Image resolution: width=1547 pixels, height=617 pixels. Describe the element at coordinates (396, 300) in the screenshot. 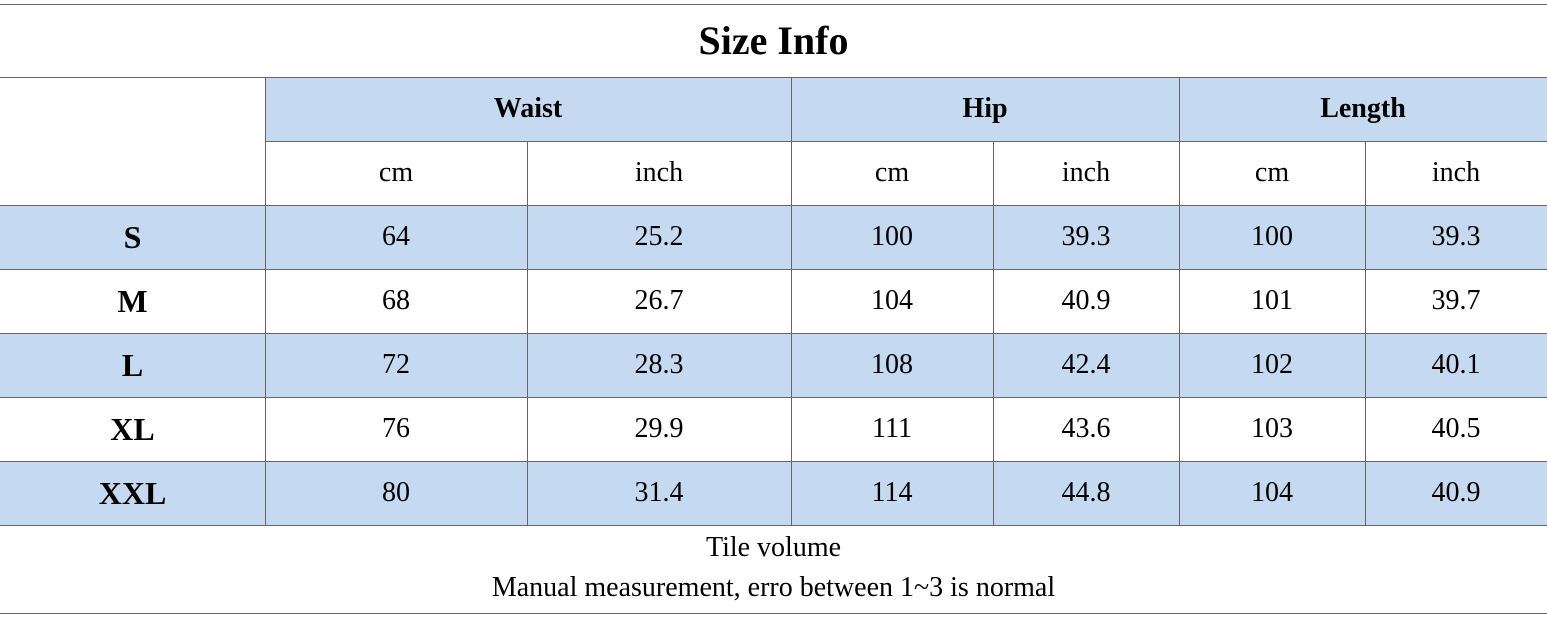

I see `value-cell: 68` at that location.